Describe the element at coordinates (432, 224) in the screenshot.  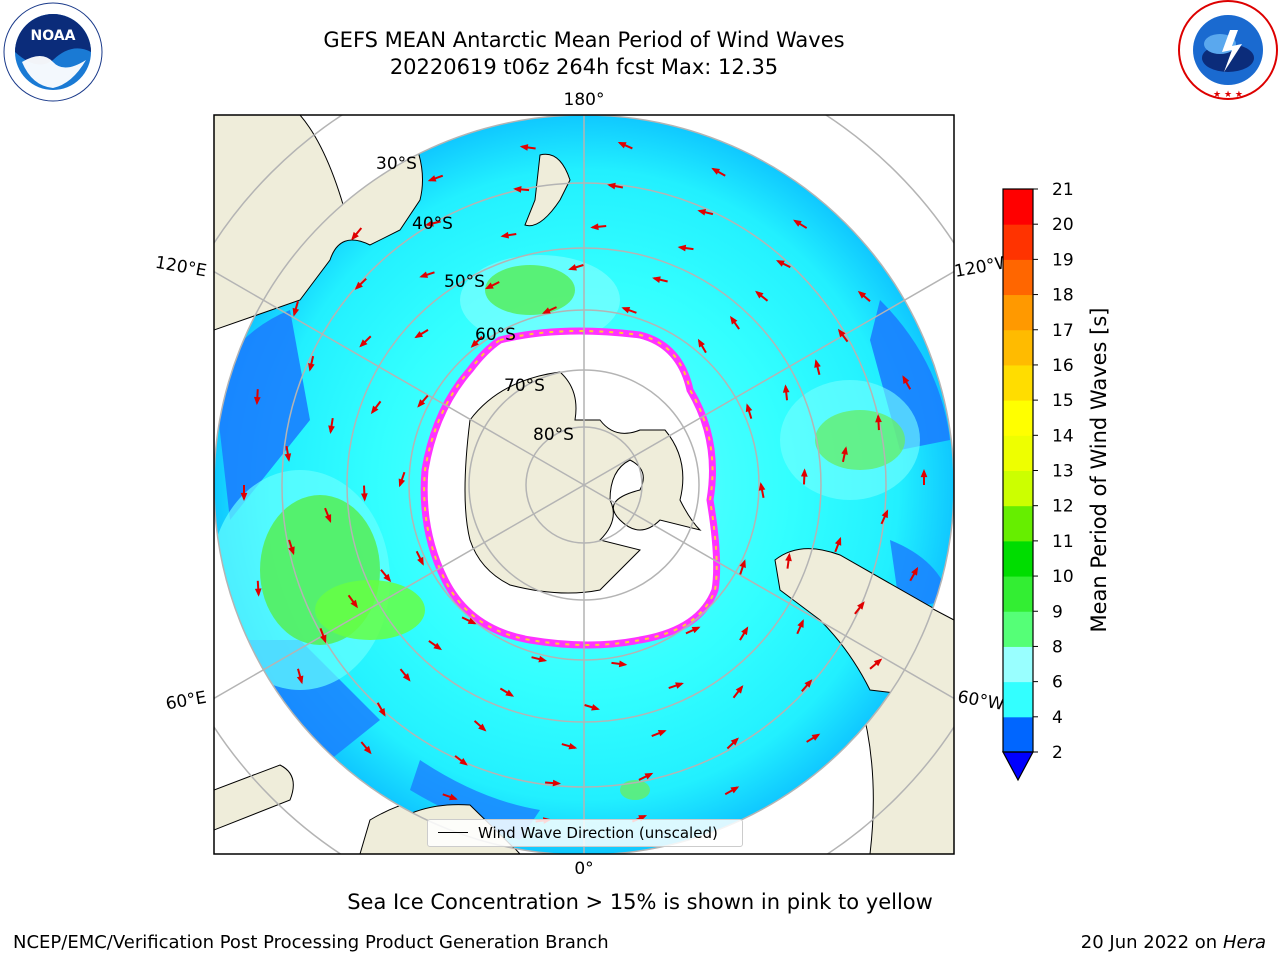
I see `parallel-label-40s: 40°S` at that location.